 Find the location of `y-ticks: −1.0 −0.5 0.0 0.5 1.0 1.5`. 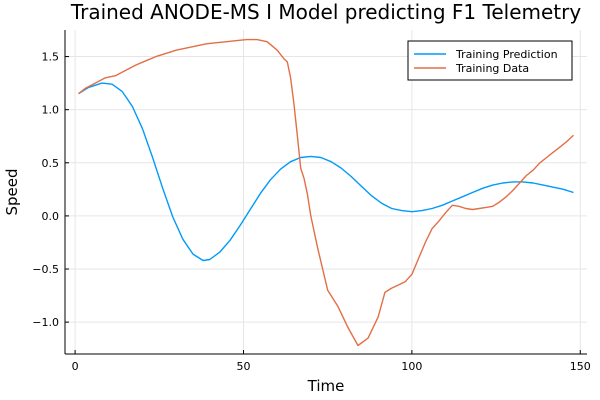

y-ticks: −1.0 −0.5 0.0 0.5 1.0 1.5 is located at coordinates (50, 190).